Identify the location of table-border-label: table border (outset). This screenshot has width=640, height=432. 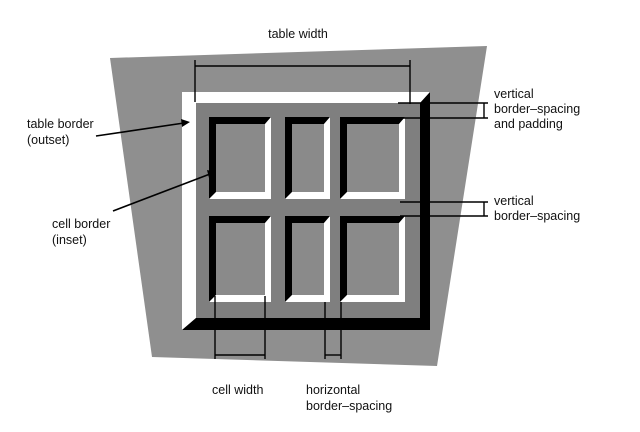
(62, 132).